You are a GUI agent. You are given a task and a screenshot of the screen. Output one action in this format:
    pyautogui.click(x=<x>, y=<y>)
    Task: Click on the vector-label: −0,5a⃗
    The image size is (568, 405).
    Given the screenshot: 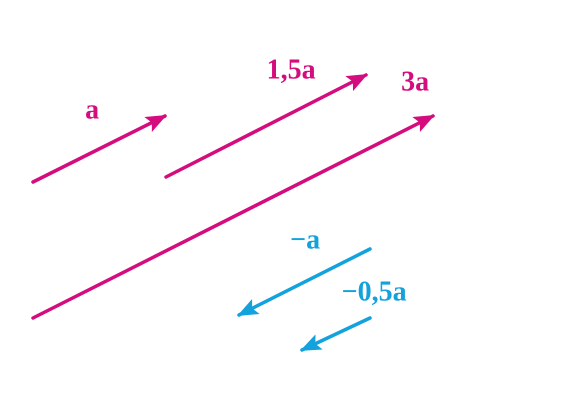 What is the action you would take?
    pyautogui.click(x=385, y=291)
    